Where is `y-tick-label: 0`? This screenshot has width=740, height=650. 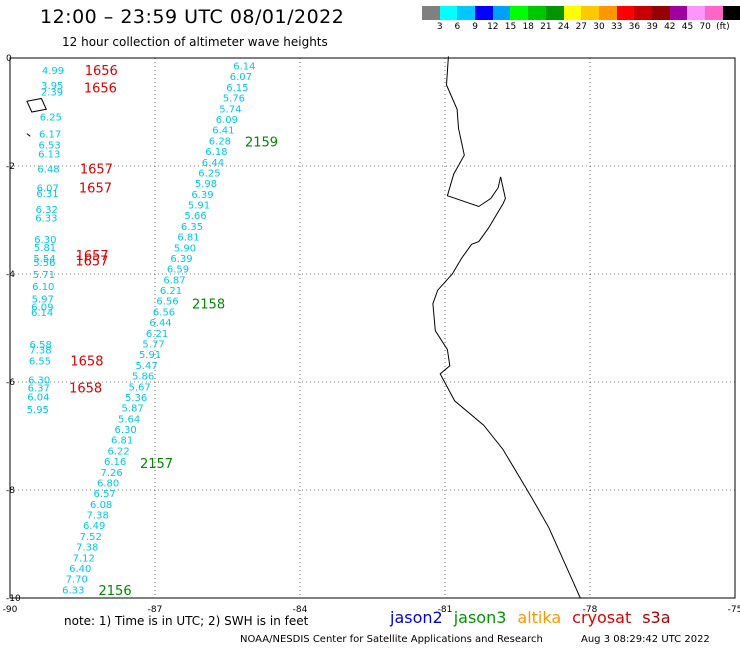 y-tick-label: 0 is located at coordinates (9, 59).